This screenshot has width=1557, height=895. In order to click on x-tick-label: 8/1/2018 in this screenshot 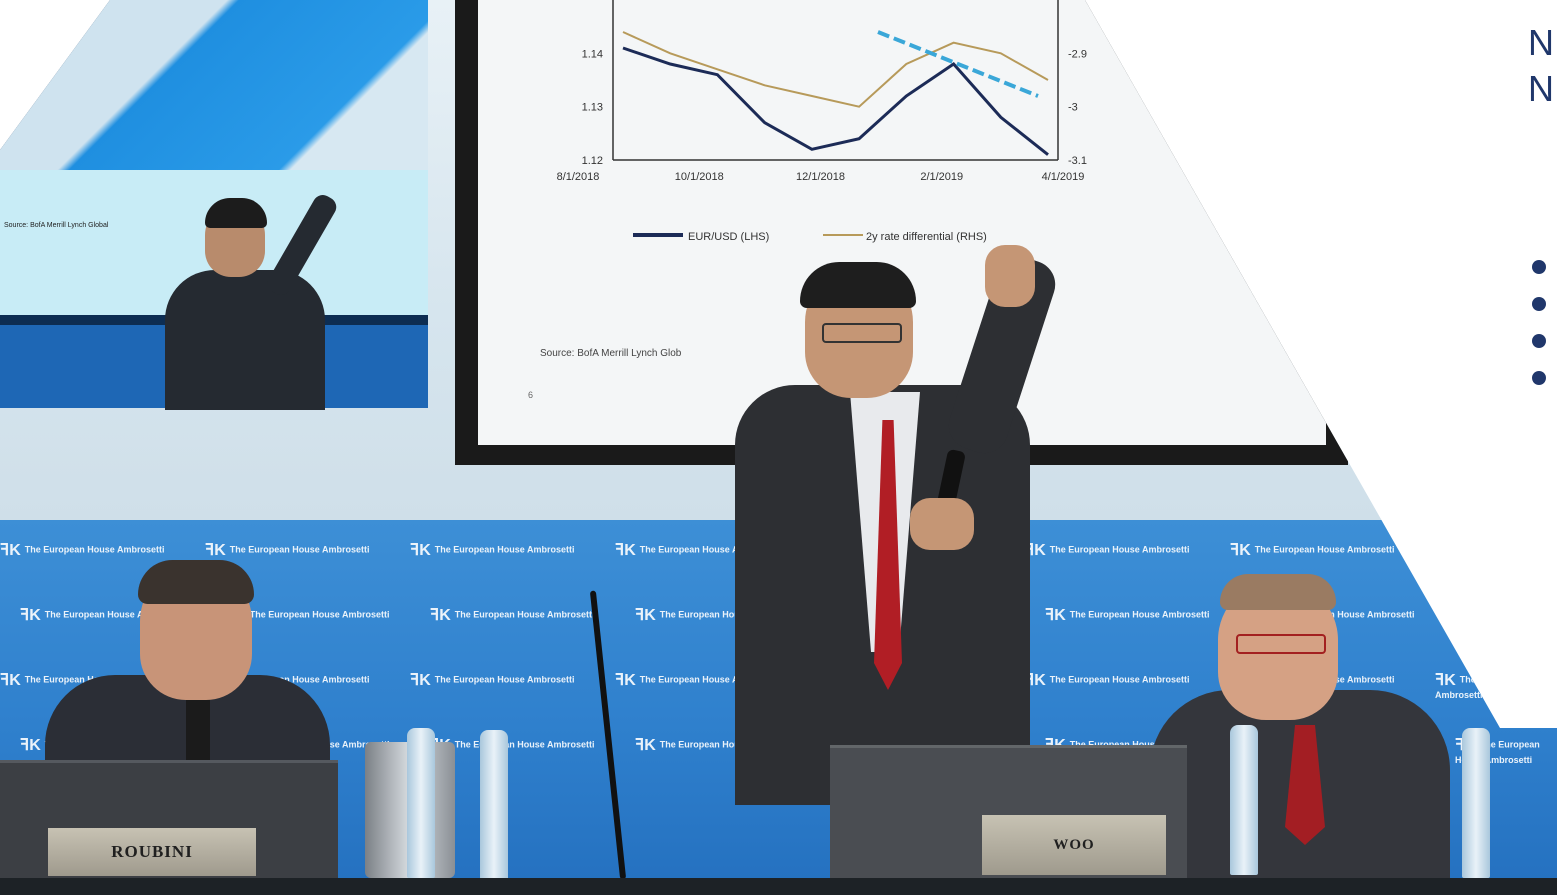, I will do `click(578, 177)`.